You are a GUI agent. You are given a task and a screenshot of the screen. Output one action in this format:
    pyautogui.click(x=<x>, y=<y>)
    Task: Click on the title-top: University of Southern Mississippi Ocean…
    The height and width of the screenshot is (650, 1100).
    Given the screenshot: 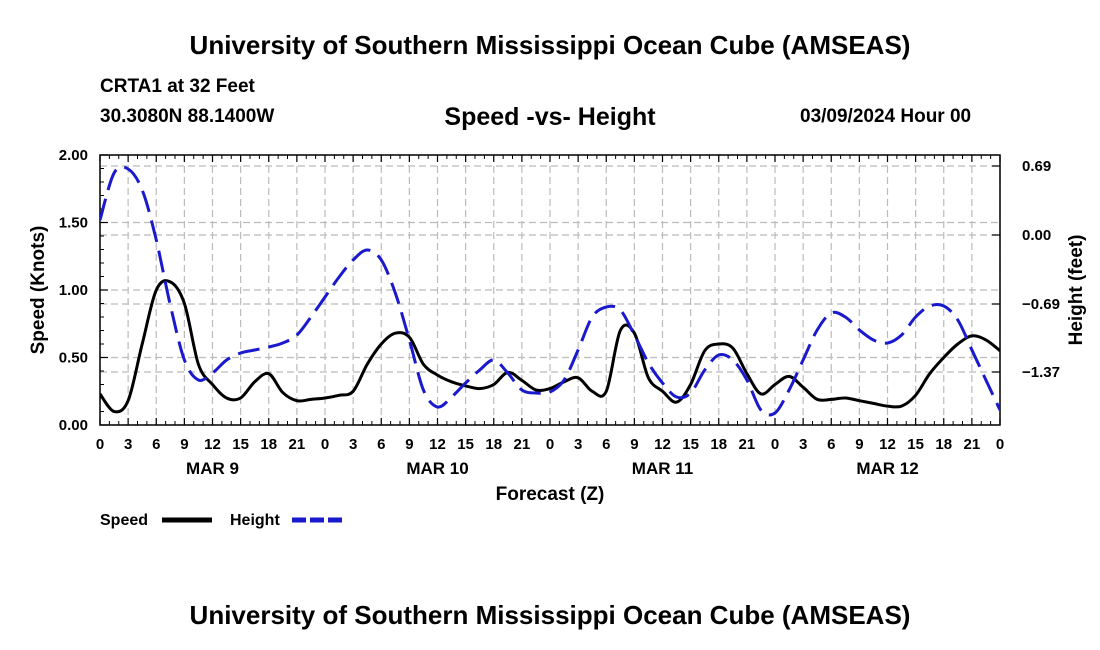 What is the action you would take?
    pyautogui.click(x=550, y=45)
    